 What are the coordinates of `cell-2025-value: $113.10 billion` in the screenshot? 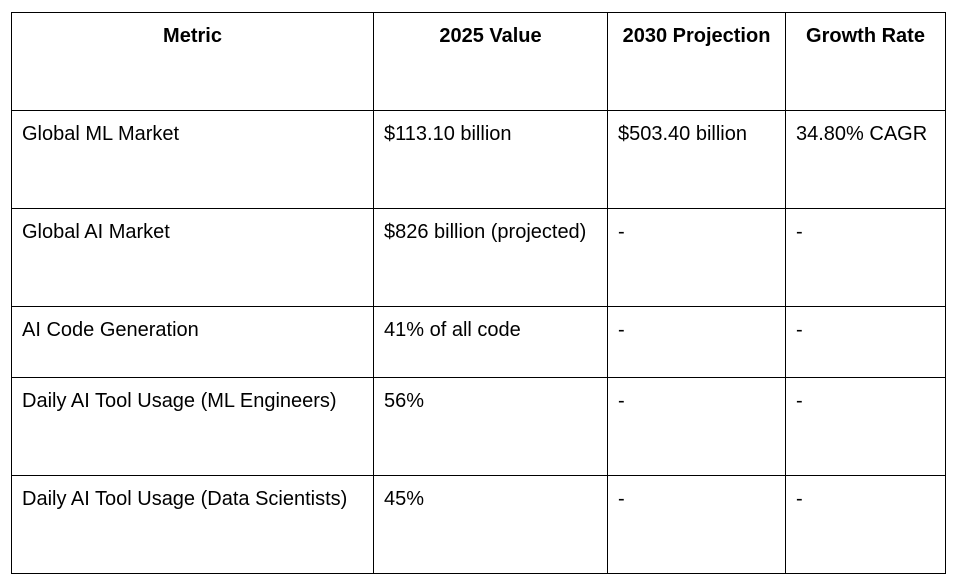 It's located at (490, 159).